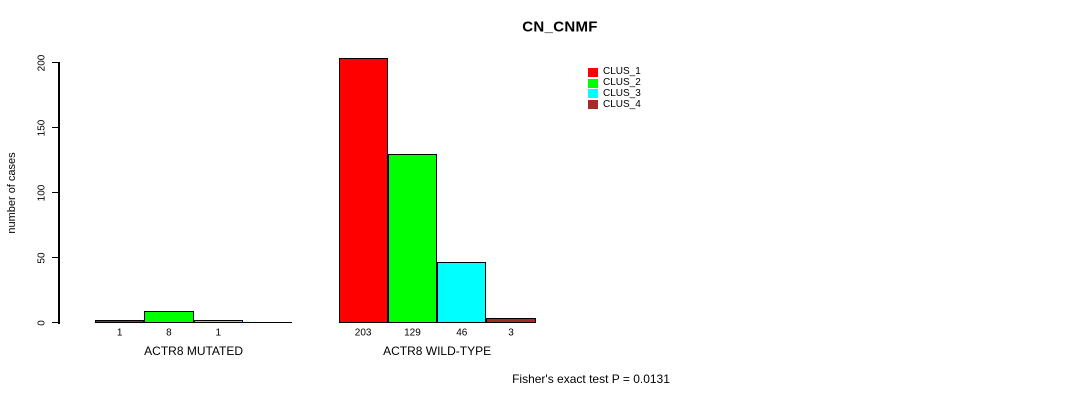 The image size is (1090, 400). Describe the element at coordinates (42, 127) in the screenshot. I see `y-axis-tick-label: 150` at that location.